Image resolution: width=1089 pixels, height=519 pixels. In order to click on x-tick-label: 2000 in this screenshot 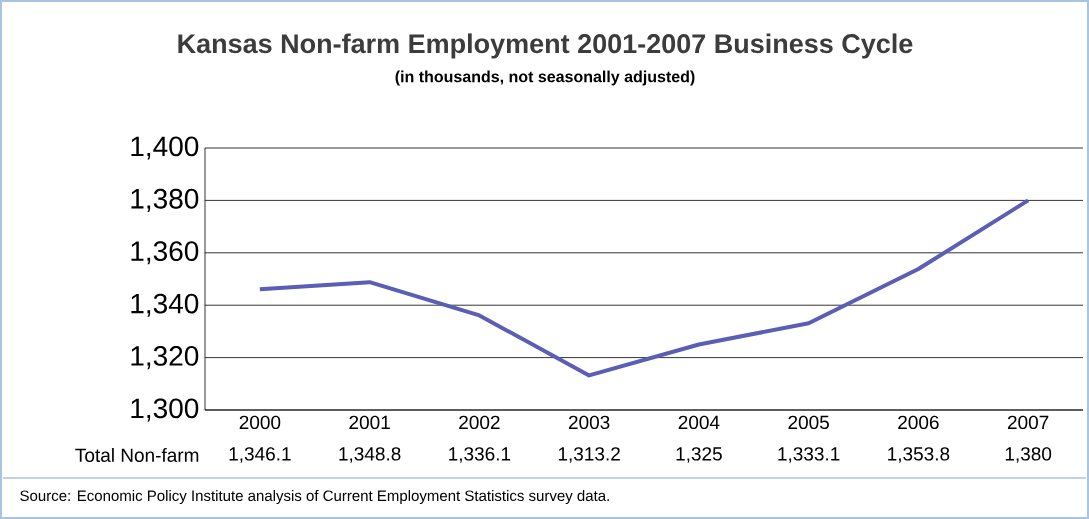, I will do `click(260, 422)`.